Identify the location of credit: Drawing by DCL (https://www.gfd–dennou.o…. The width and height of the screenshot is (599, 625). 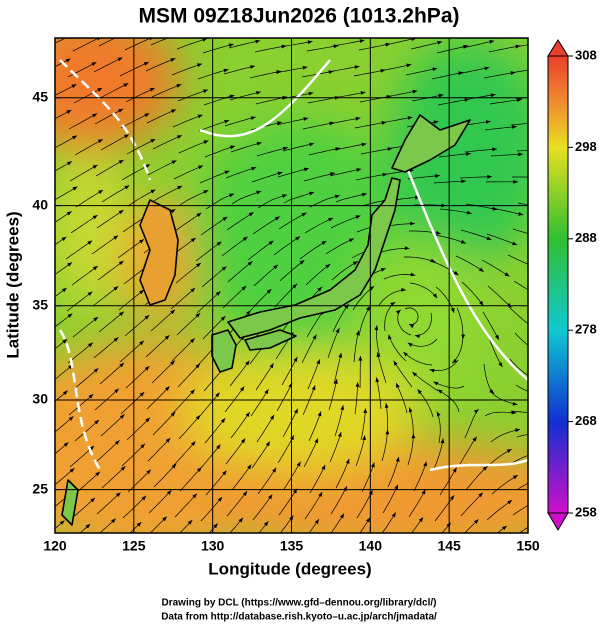
(298, 603).